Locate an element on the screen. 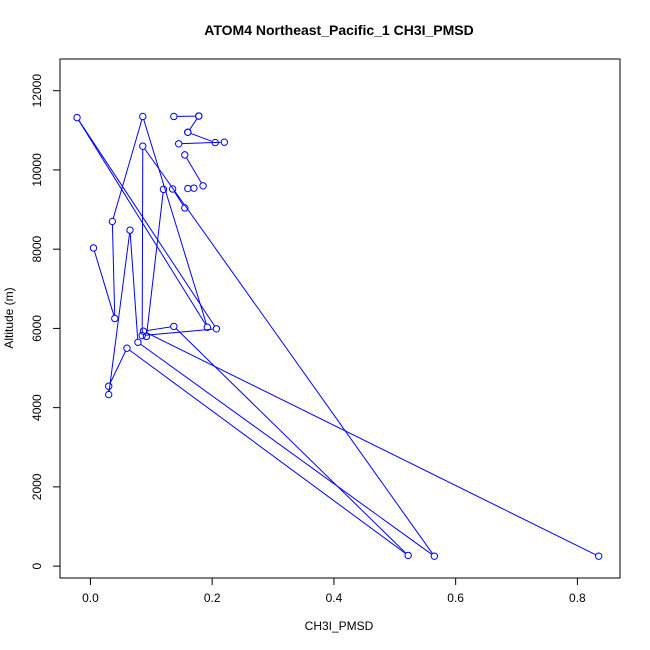 This screenshot has width=650, height=650. y-axis-label: Altitude (m) is located at coordinates (9, 317).